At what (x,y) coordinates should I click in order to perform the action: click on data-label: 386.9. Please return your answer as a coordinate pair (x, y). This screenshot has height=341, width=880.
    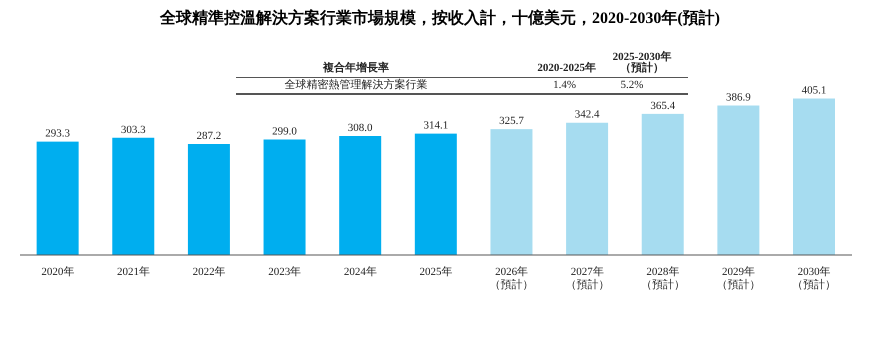
    Looking at the image, I should click on (739, 98).